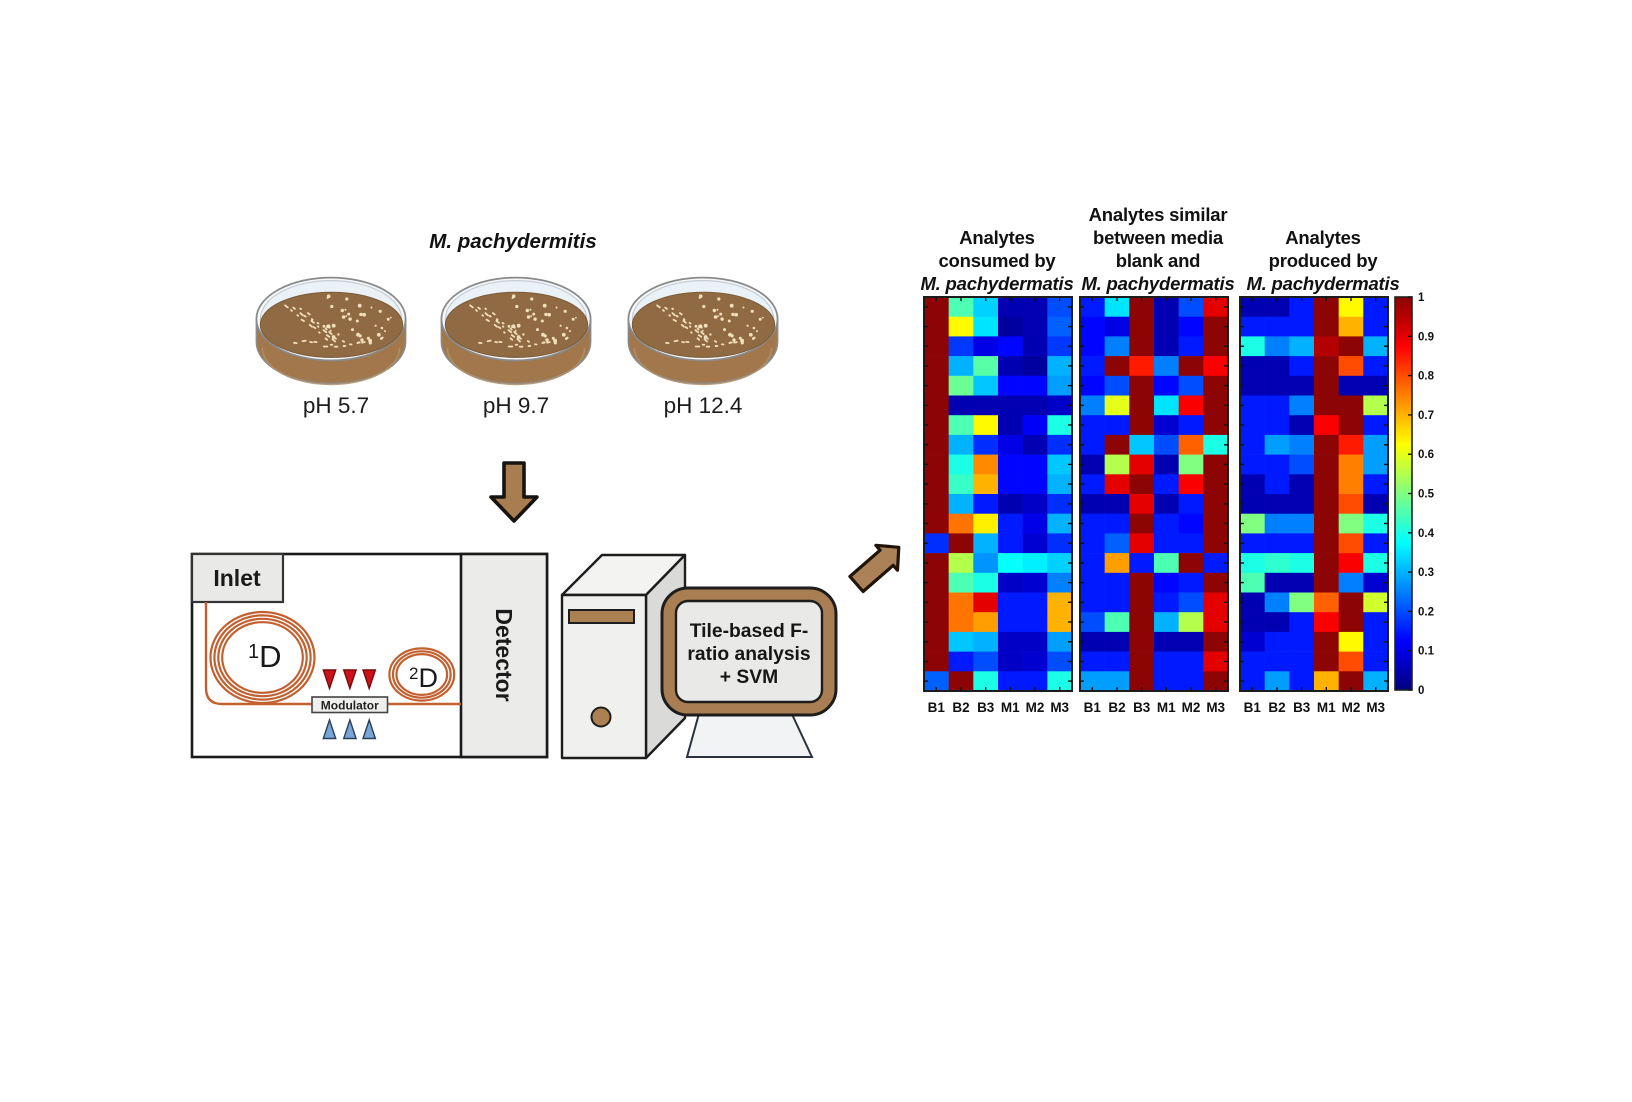 This screenshot has width=1632, height=1102. What do you see at coordinates (1421, 298) in the screenshot?
I see `svg-text: 1` at bounding box center [1421, 298].